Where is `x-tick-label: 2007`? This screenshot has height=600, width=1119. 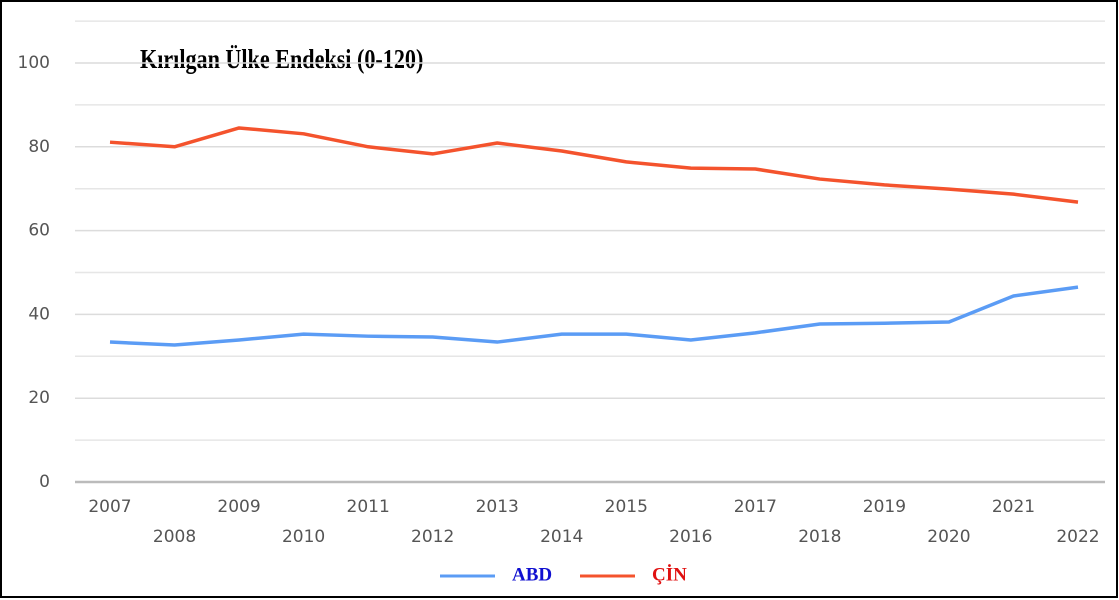
x-tick-label: 2007 is located at coordinates (109, 507).